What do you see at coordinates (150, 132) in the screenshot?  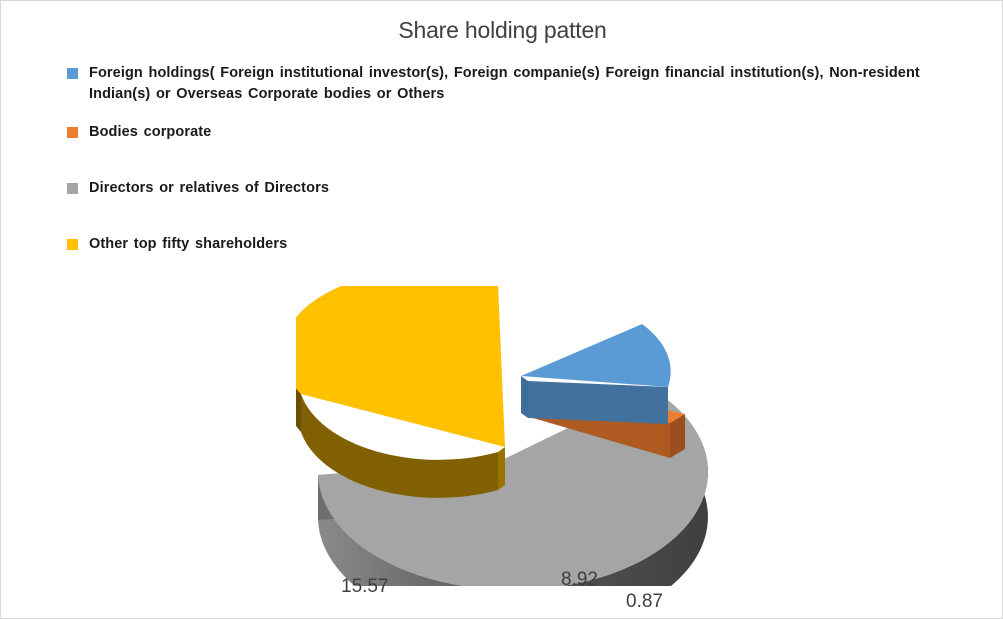 I see `legend-item-label: Bodies corporate` at bounding box center [150, 132].